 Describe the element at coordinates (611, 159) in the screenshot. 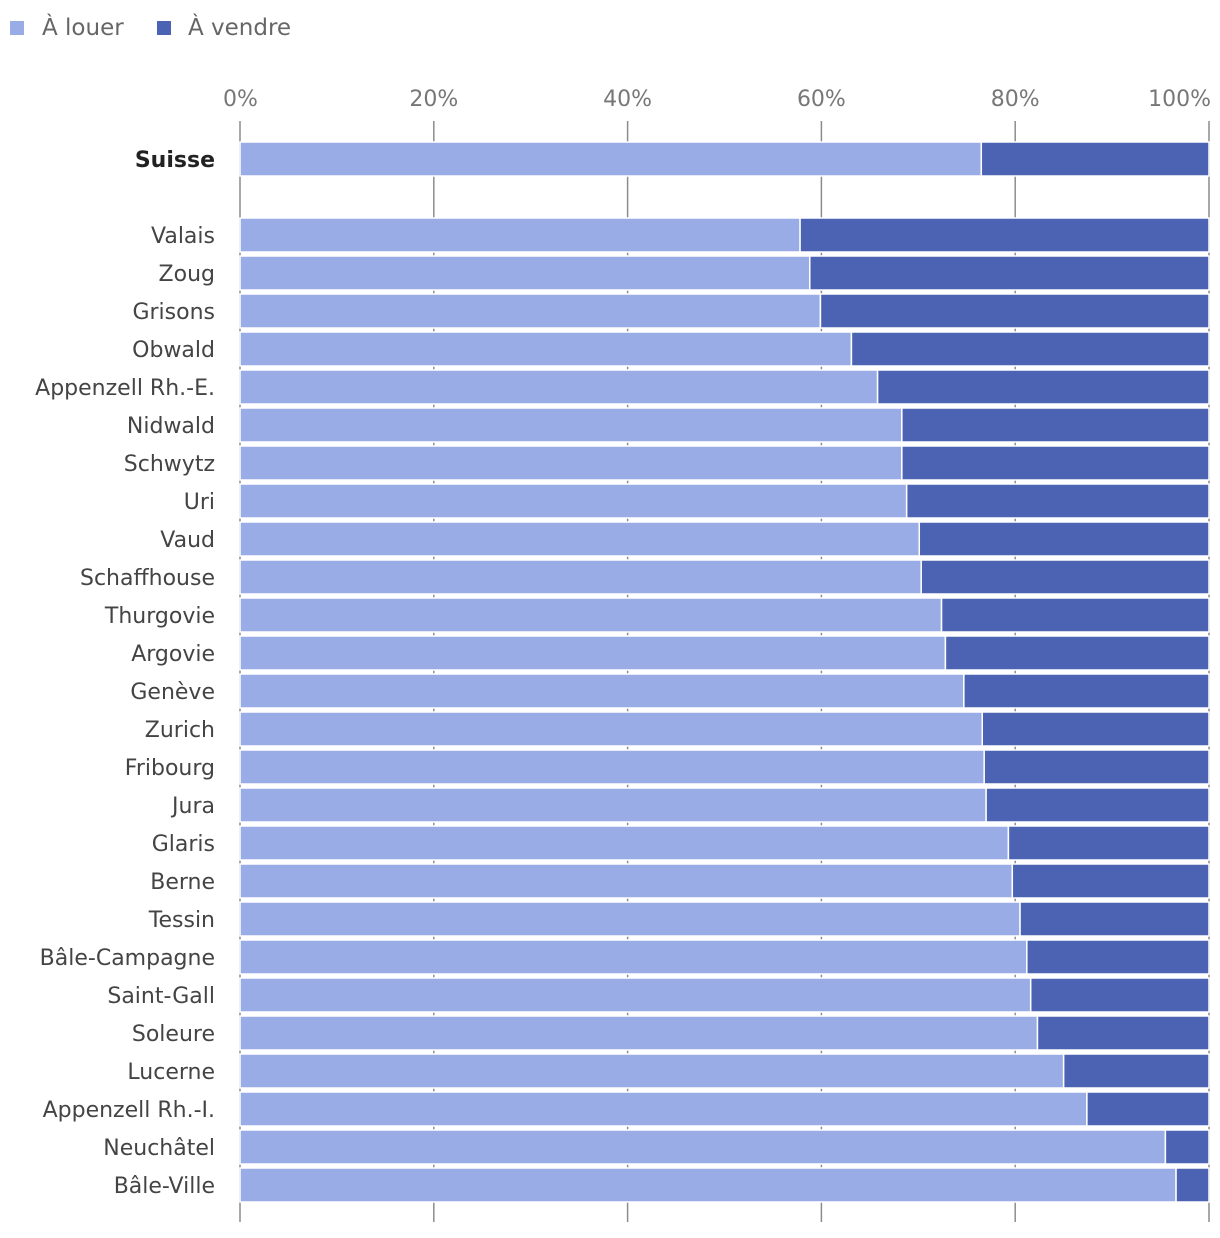

I see `bar-a-louer-suisse` at that location.